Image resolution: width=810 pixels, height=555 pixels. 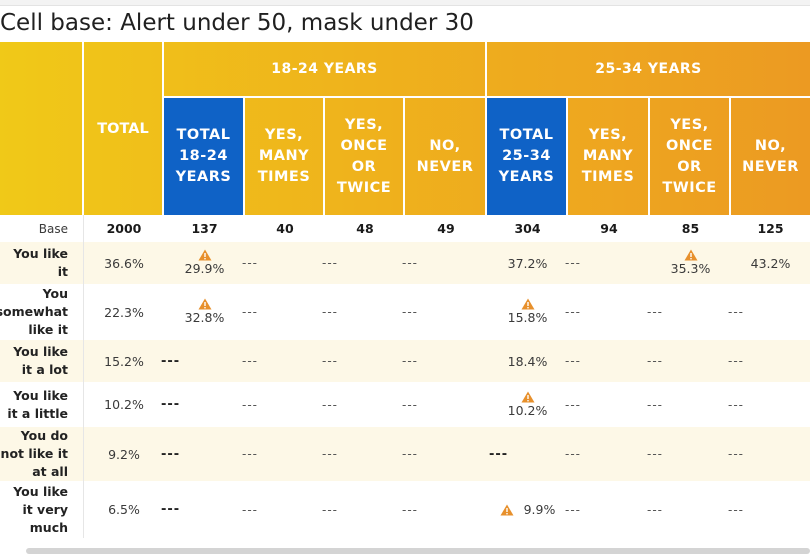 What do you see at coordinates (689, 157) in the screenshot?
I see `header-column-label: YES, ONCE OR TWICE` at bounding box center [689, 157].